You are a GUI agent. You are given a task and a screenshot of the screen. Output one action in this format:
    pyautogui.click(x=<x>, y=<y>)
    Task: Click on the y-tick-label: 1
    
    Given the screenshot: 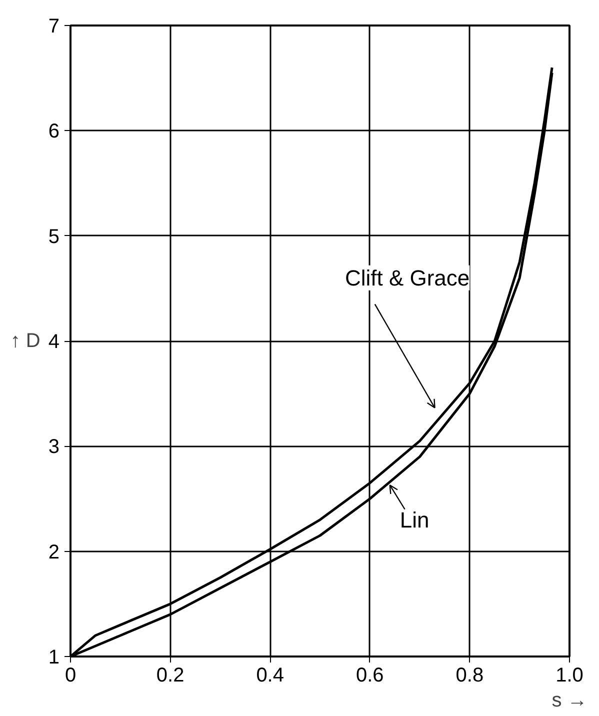 What is the action you would take?
    pyautogui.click(x=54, y=657)
    